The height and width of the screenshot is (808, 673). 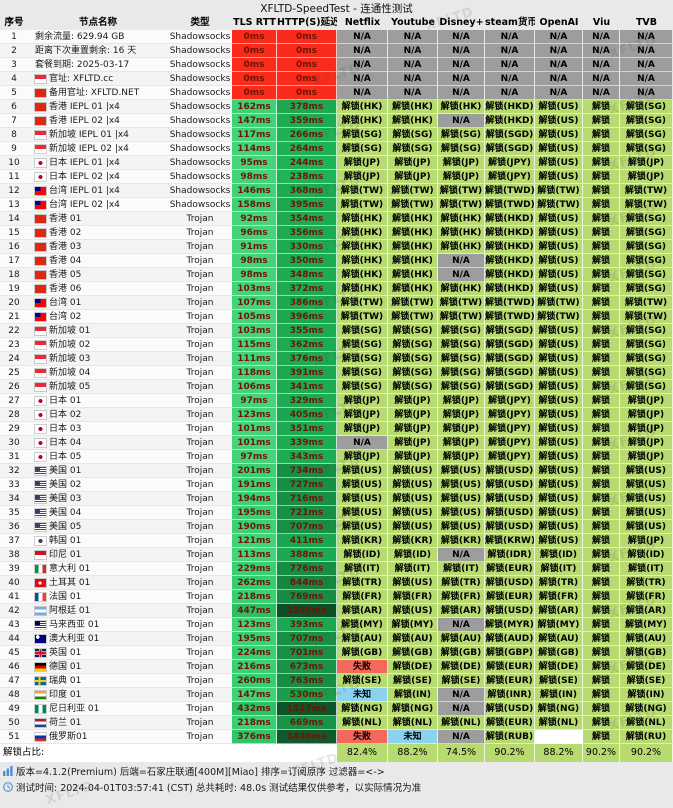 What do you see at coordinates (307, 753) in the screenshot?
I see `ratio-spacer` at bounding box center [307, 753].